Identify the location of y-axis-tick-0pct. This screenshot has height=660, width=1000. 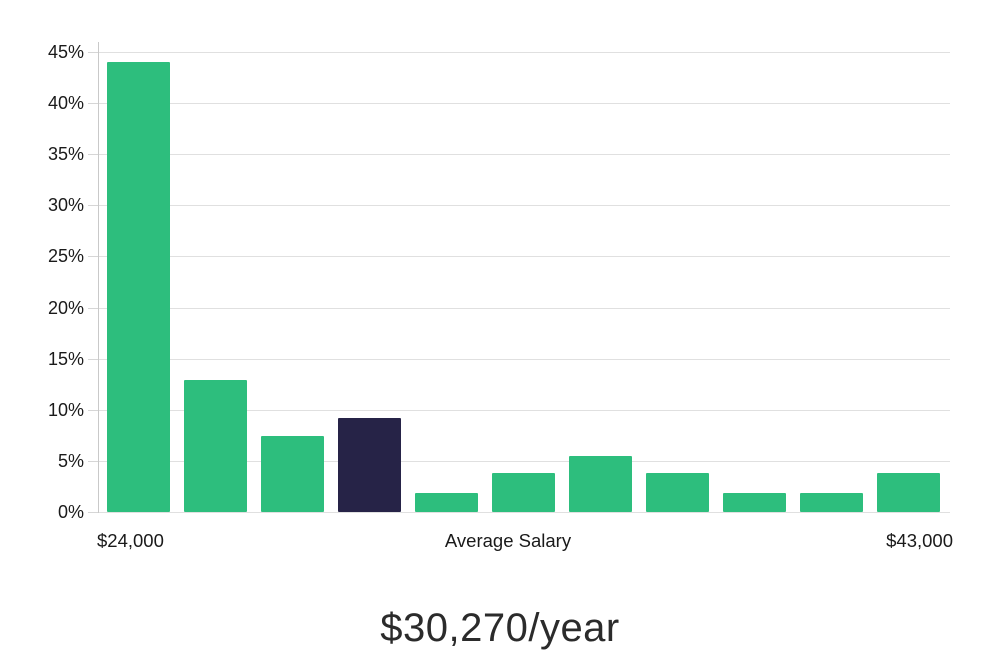
(93, 512).